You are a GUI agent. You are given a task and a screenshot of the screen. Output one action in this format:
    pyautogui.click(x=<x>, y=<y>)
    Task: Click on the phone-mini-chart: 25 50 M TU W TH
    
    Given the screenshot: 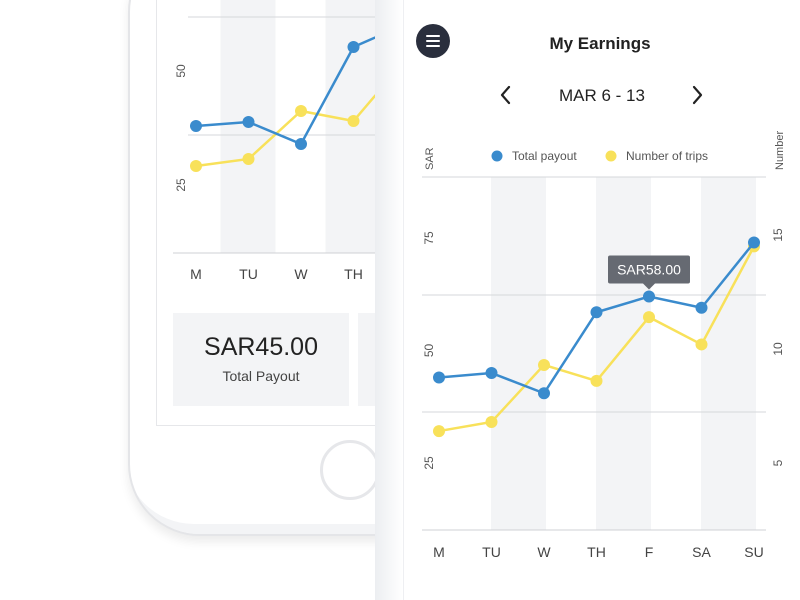 What is the action you would take?
    pyautogui.click(x=276, y=141)
    